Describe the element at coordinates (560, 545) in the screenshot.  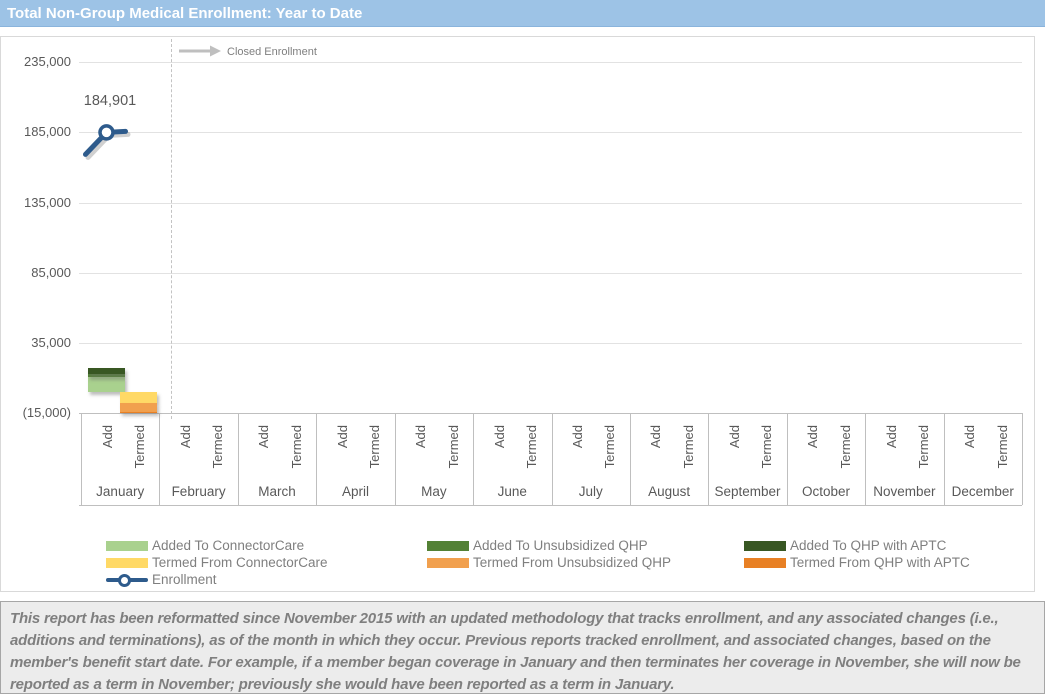
I see `legend-label: Added To Unsubsidized QHP` at that location.